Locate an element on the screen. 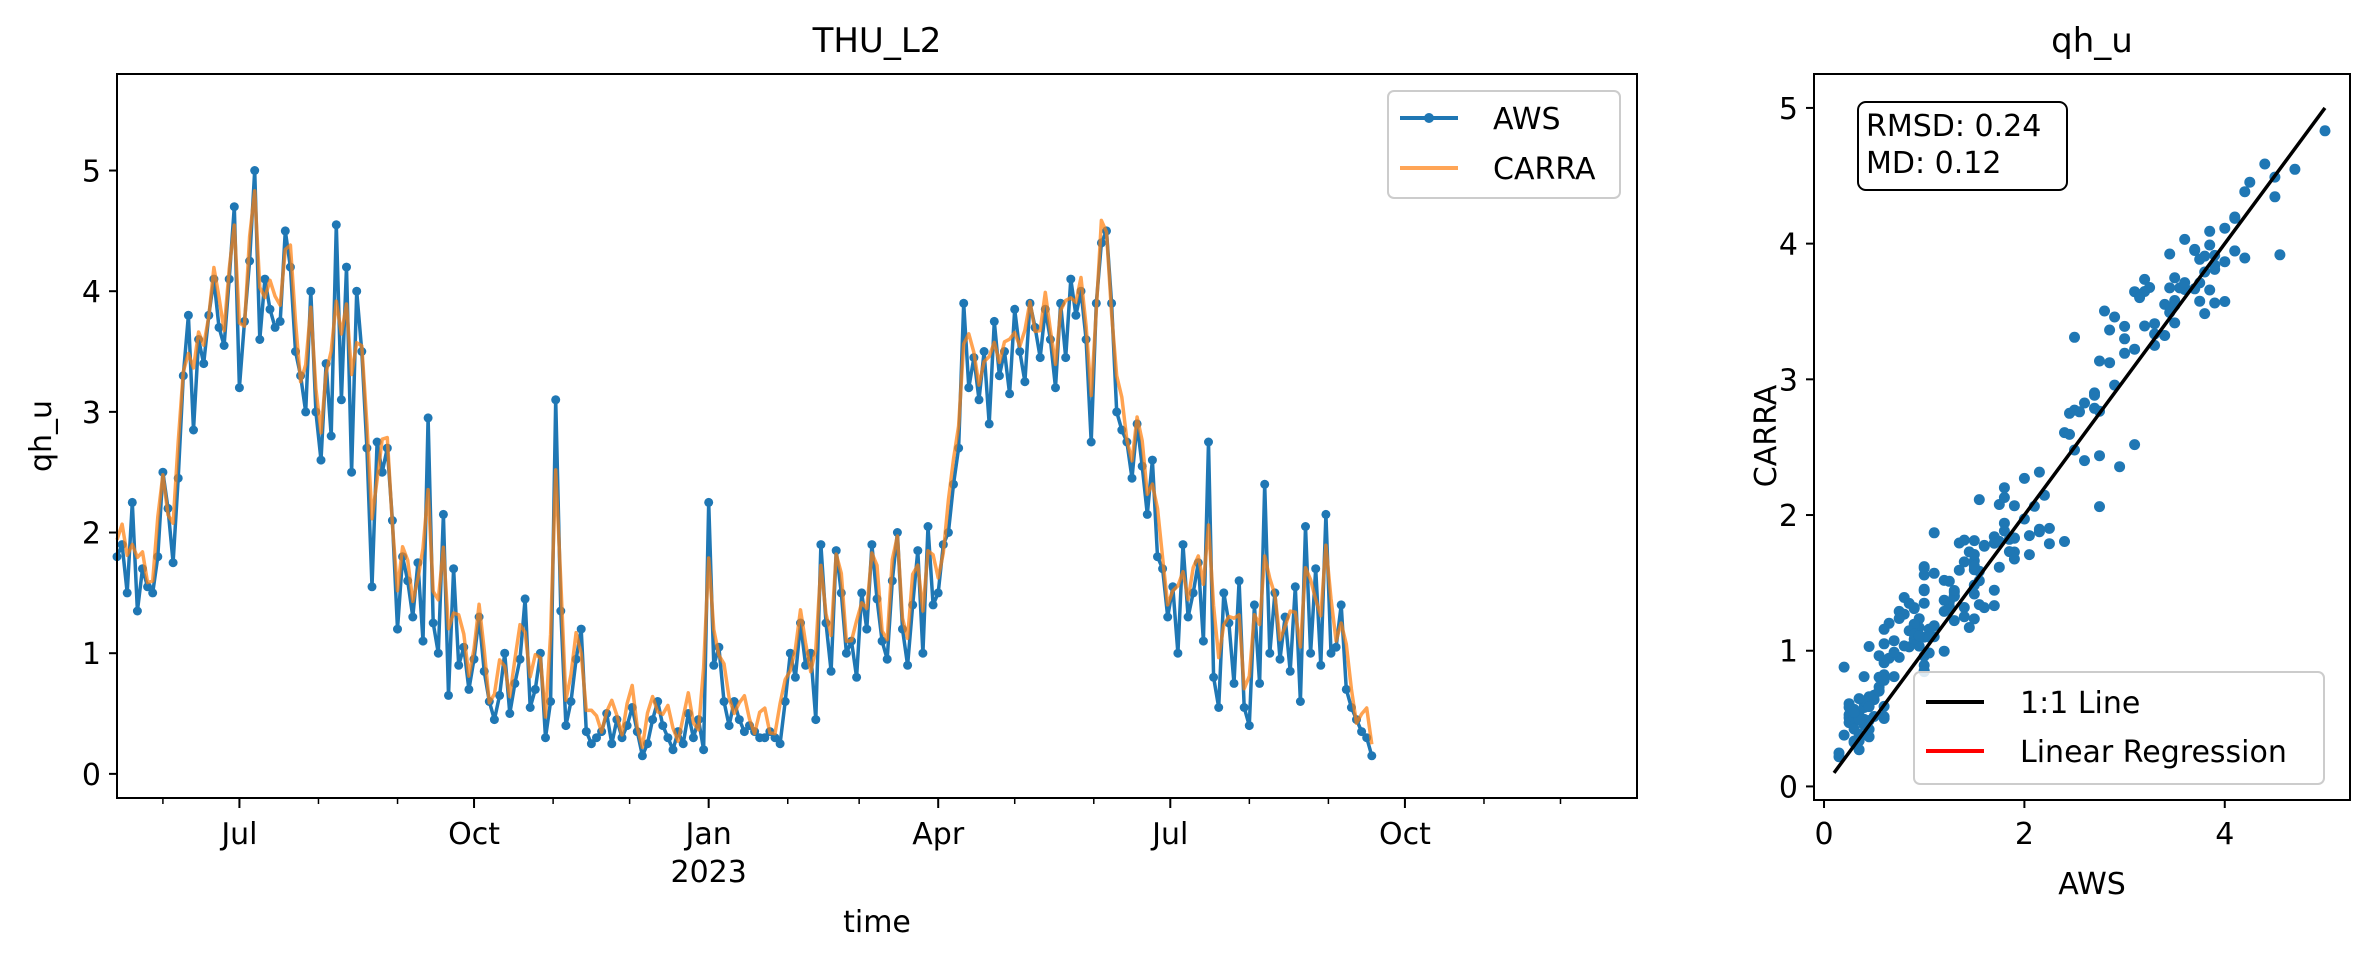 The width and height of the screenshot is (2371, 964). y-tick-label: 5 is located at coordinates (91, 172).